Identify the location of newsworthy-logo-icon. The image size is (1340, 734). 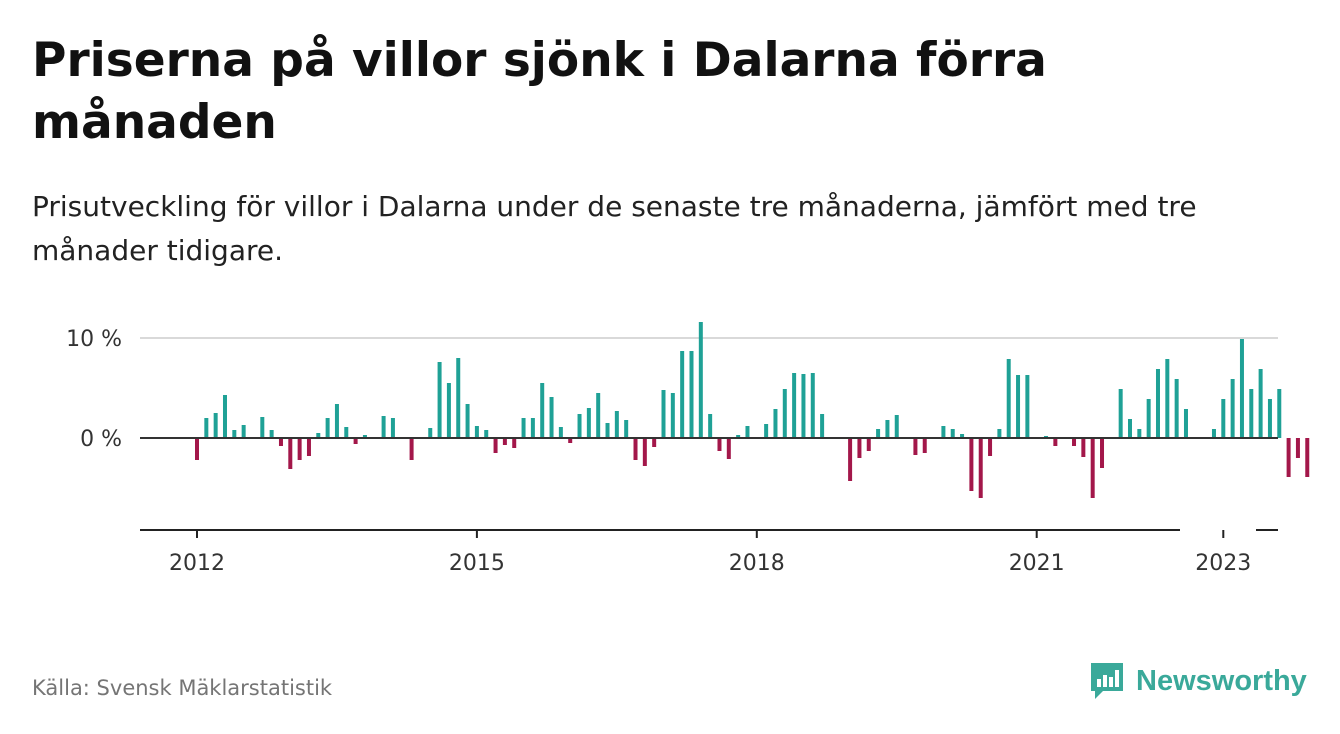
(1107, 681).